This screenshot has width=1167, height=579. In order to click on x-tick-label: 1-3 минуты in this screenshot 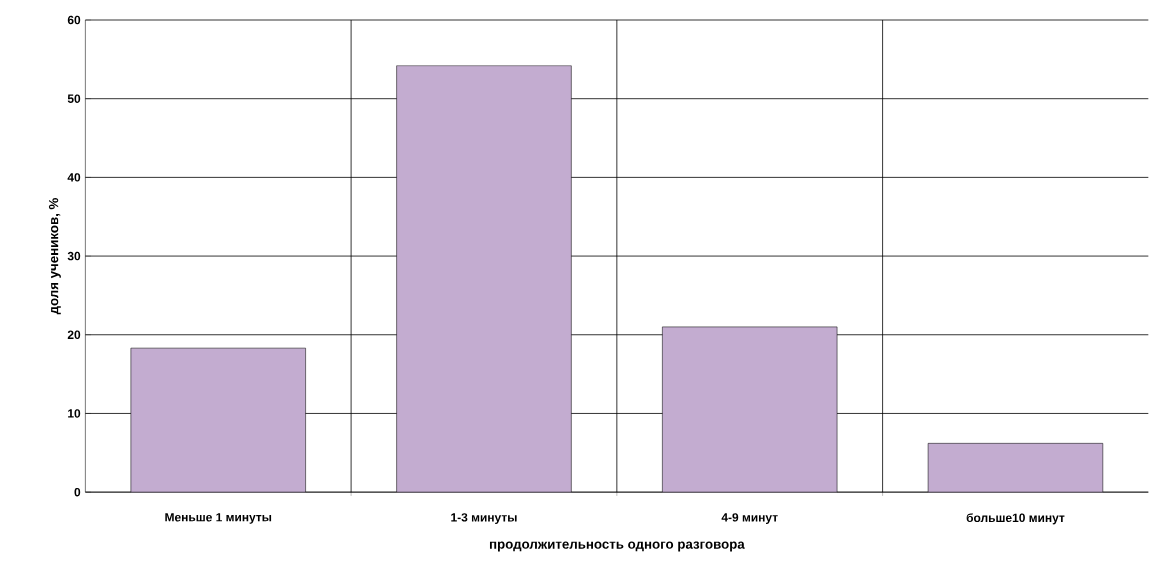, I will do `click(484, 519)`.